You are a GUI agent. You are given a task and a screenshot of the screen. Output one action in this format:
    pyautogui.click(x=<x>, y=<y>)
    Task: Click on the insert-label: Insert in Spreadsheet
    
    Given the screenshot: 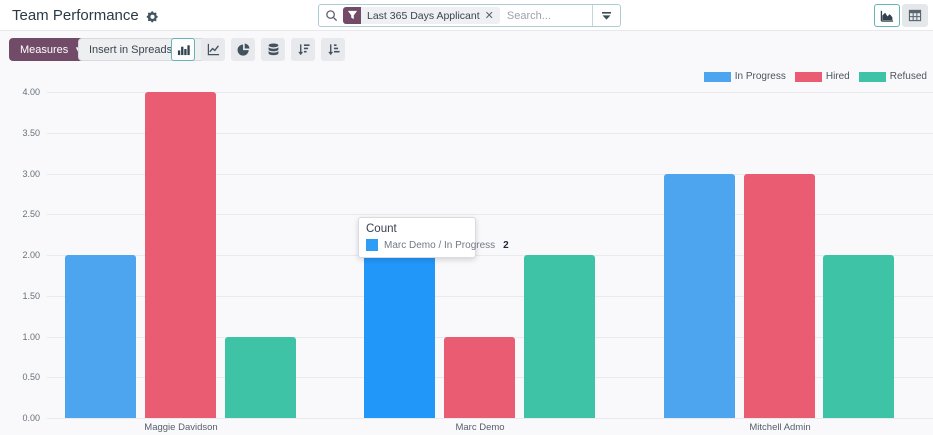 What is the action you would take?
    pyautogui.click(x=141, y=49)
    